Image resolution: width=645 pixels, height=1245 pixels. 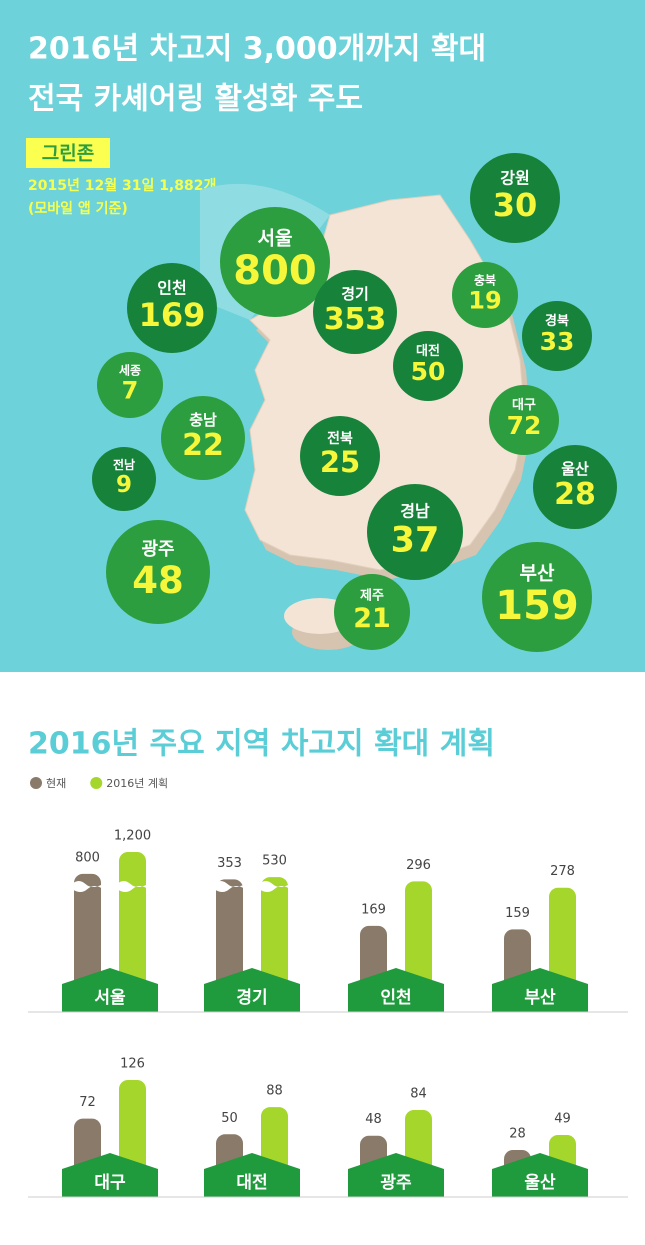 I want to click on region-value: 37, so click(x=415, y=541).